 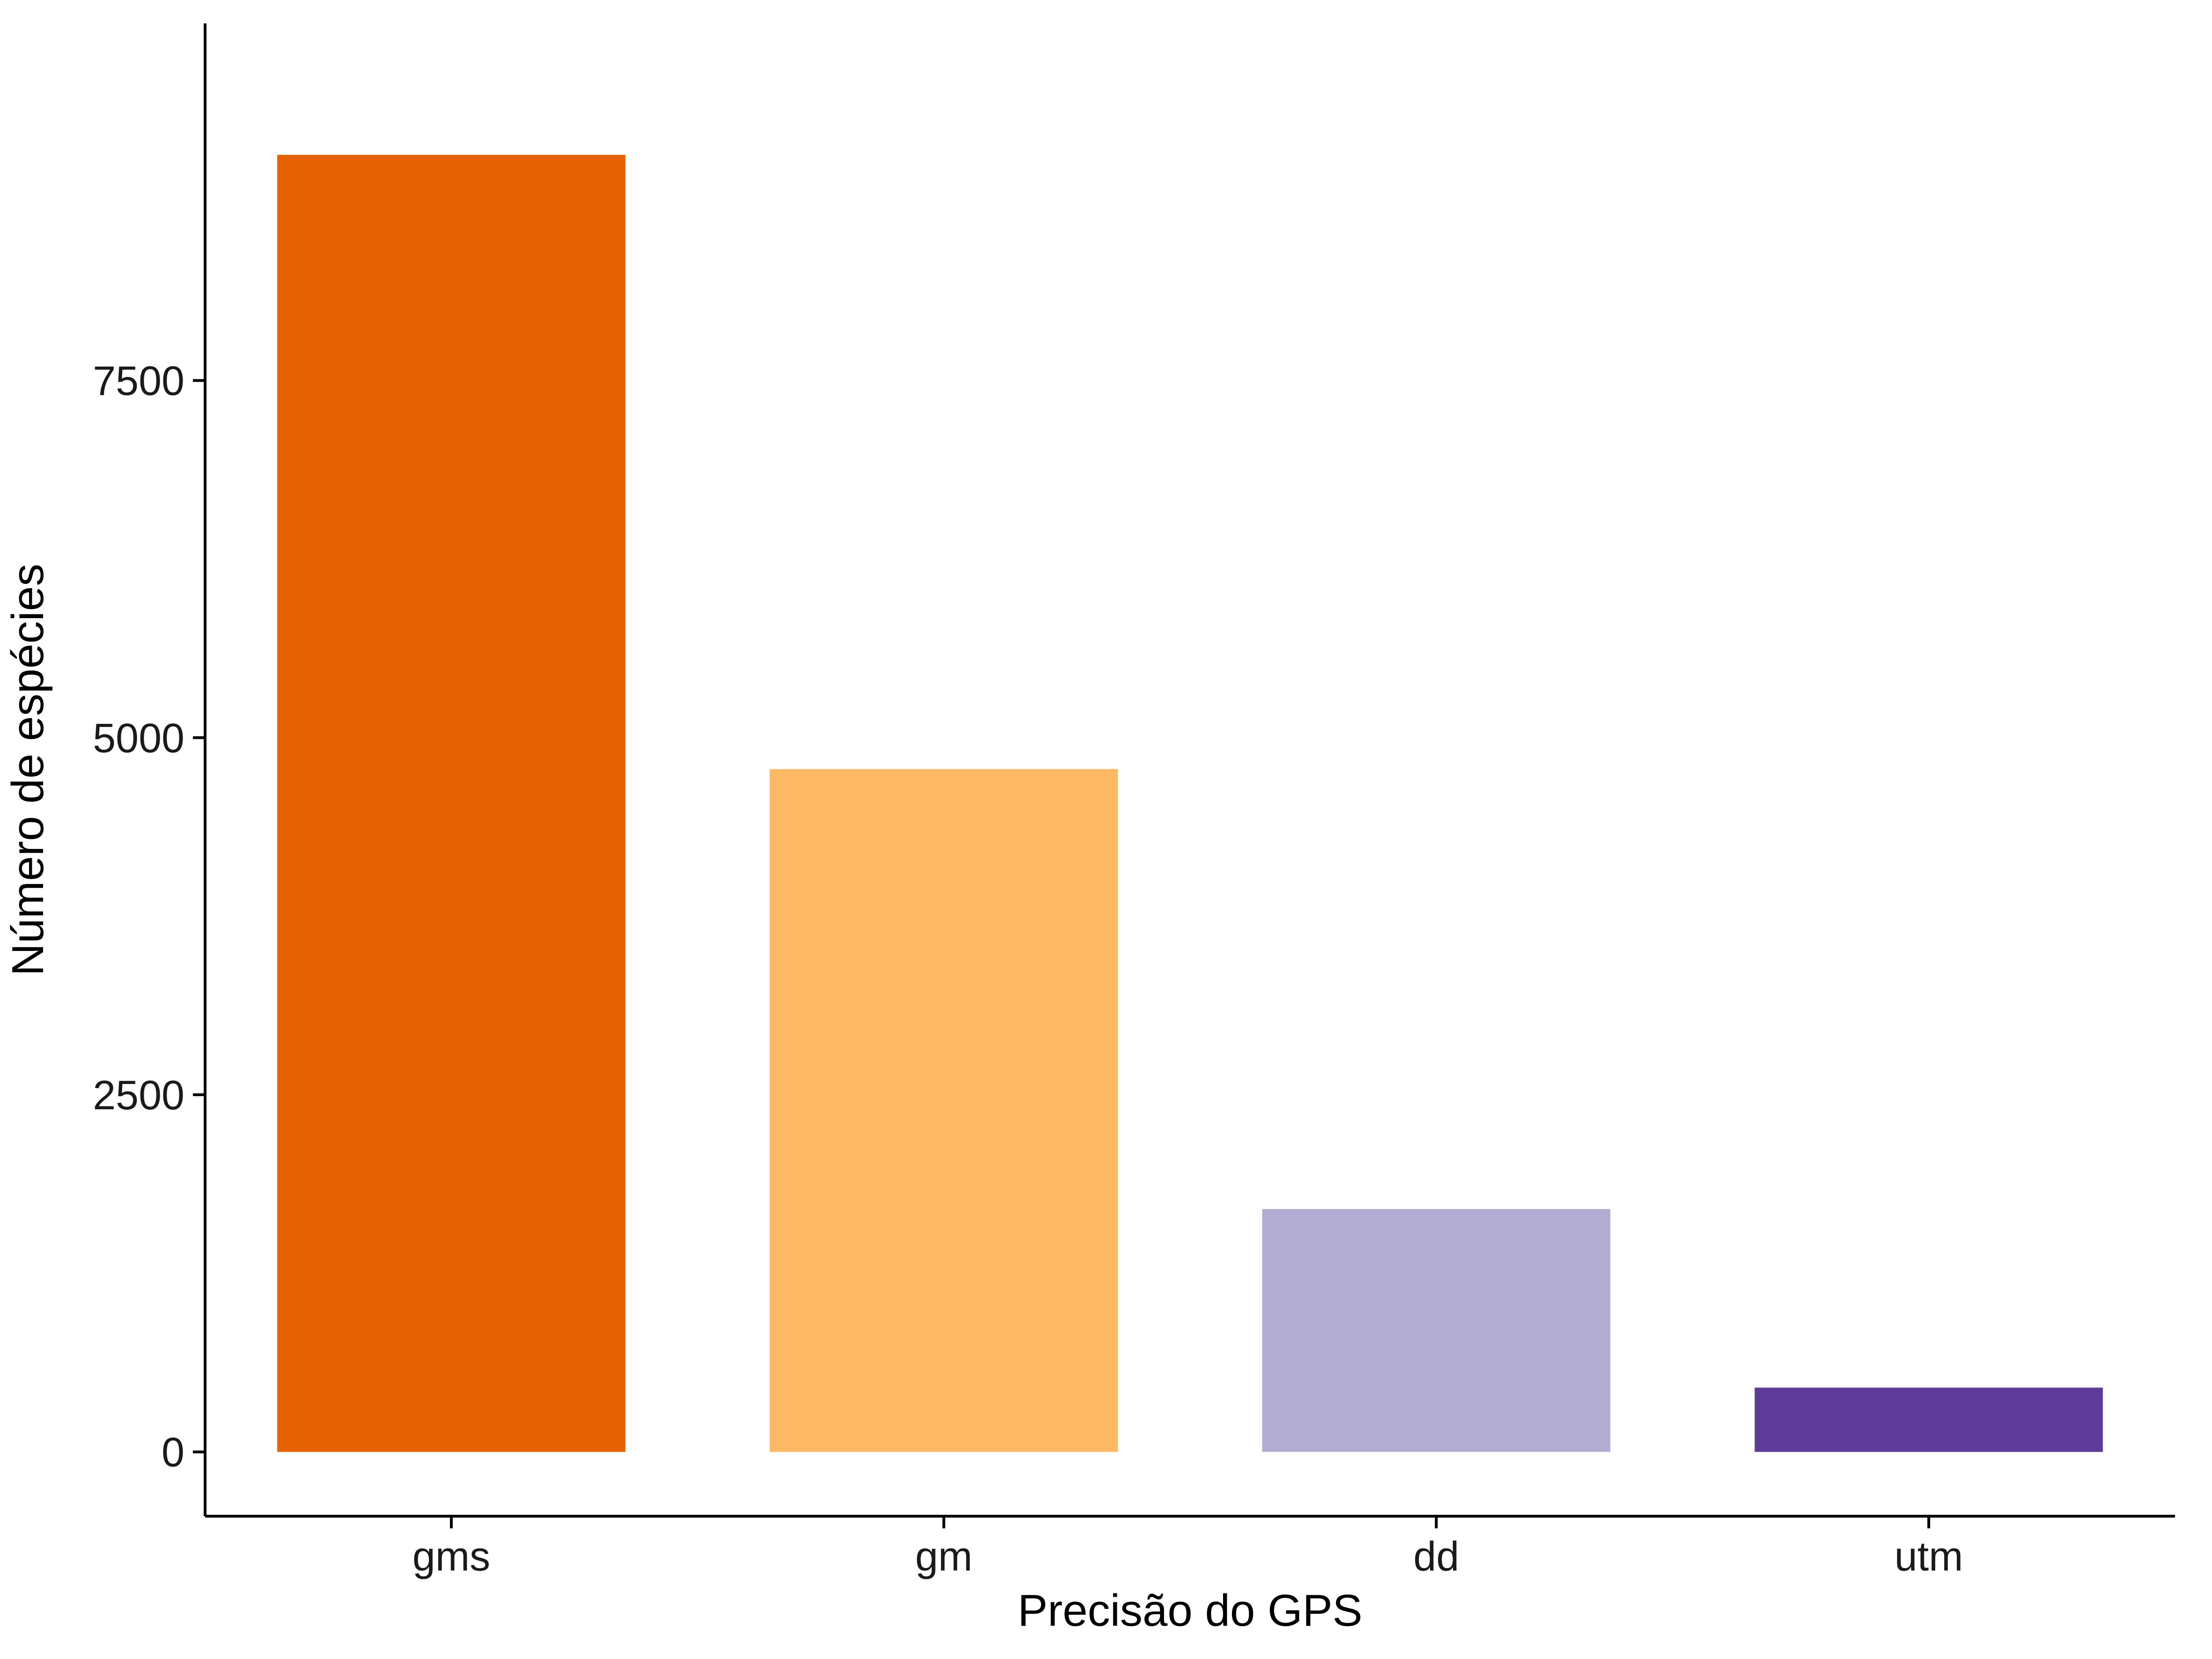 What do you see at coordinates (452, 804) in the screenshot?
I see `bar-gms` at bounding box center [452, 804].